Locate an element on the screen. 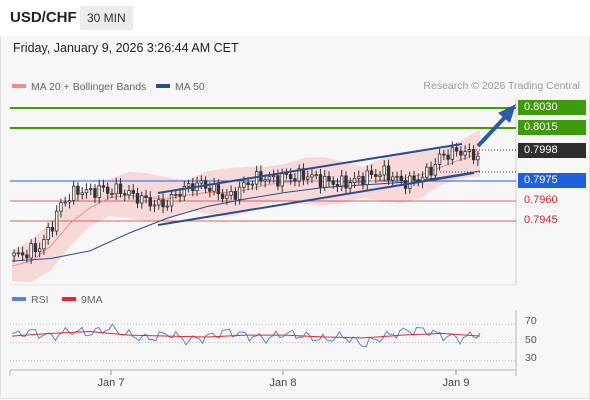 This screenshot has width=590, height=400. header-bar: USD/CHF 30 MIN is located at coordinates (295, 18).